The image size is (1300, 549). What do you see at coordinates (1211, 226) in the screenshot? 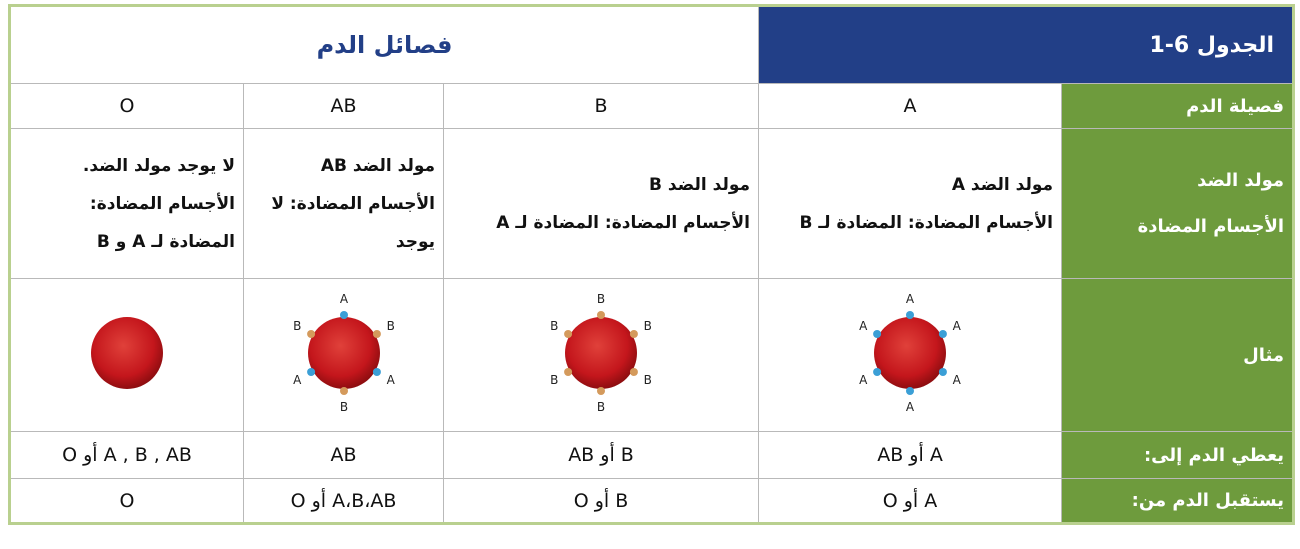
I see `cell-line: الأجسام المضادة` at bounding box center [1211, 226].